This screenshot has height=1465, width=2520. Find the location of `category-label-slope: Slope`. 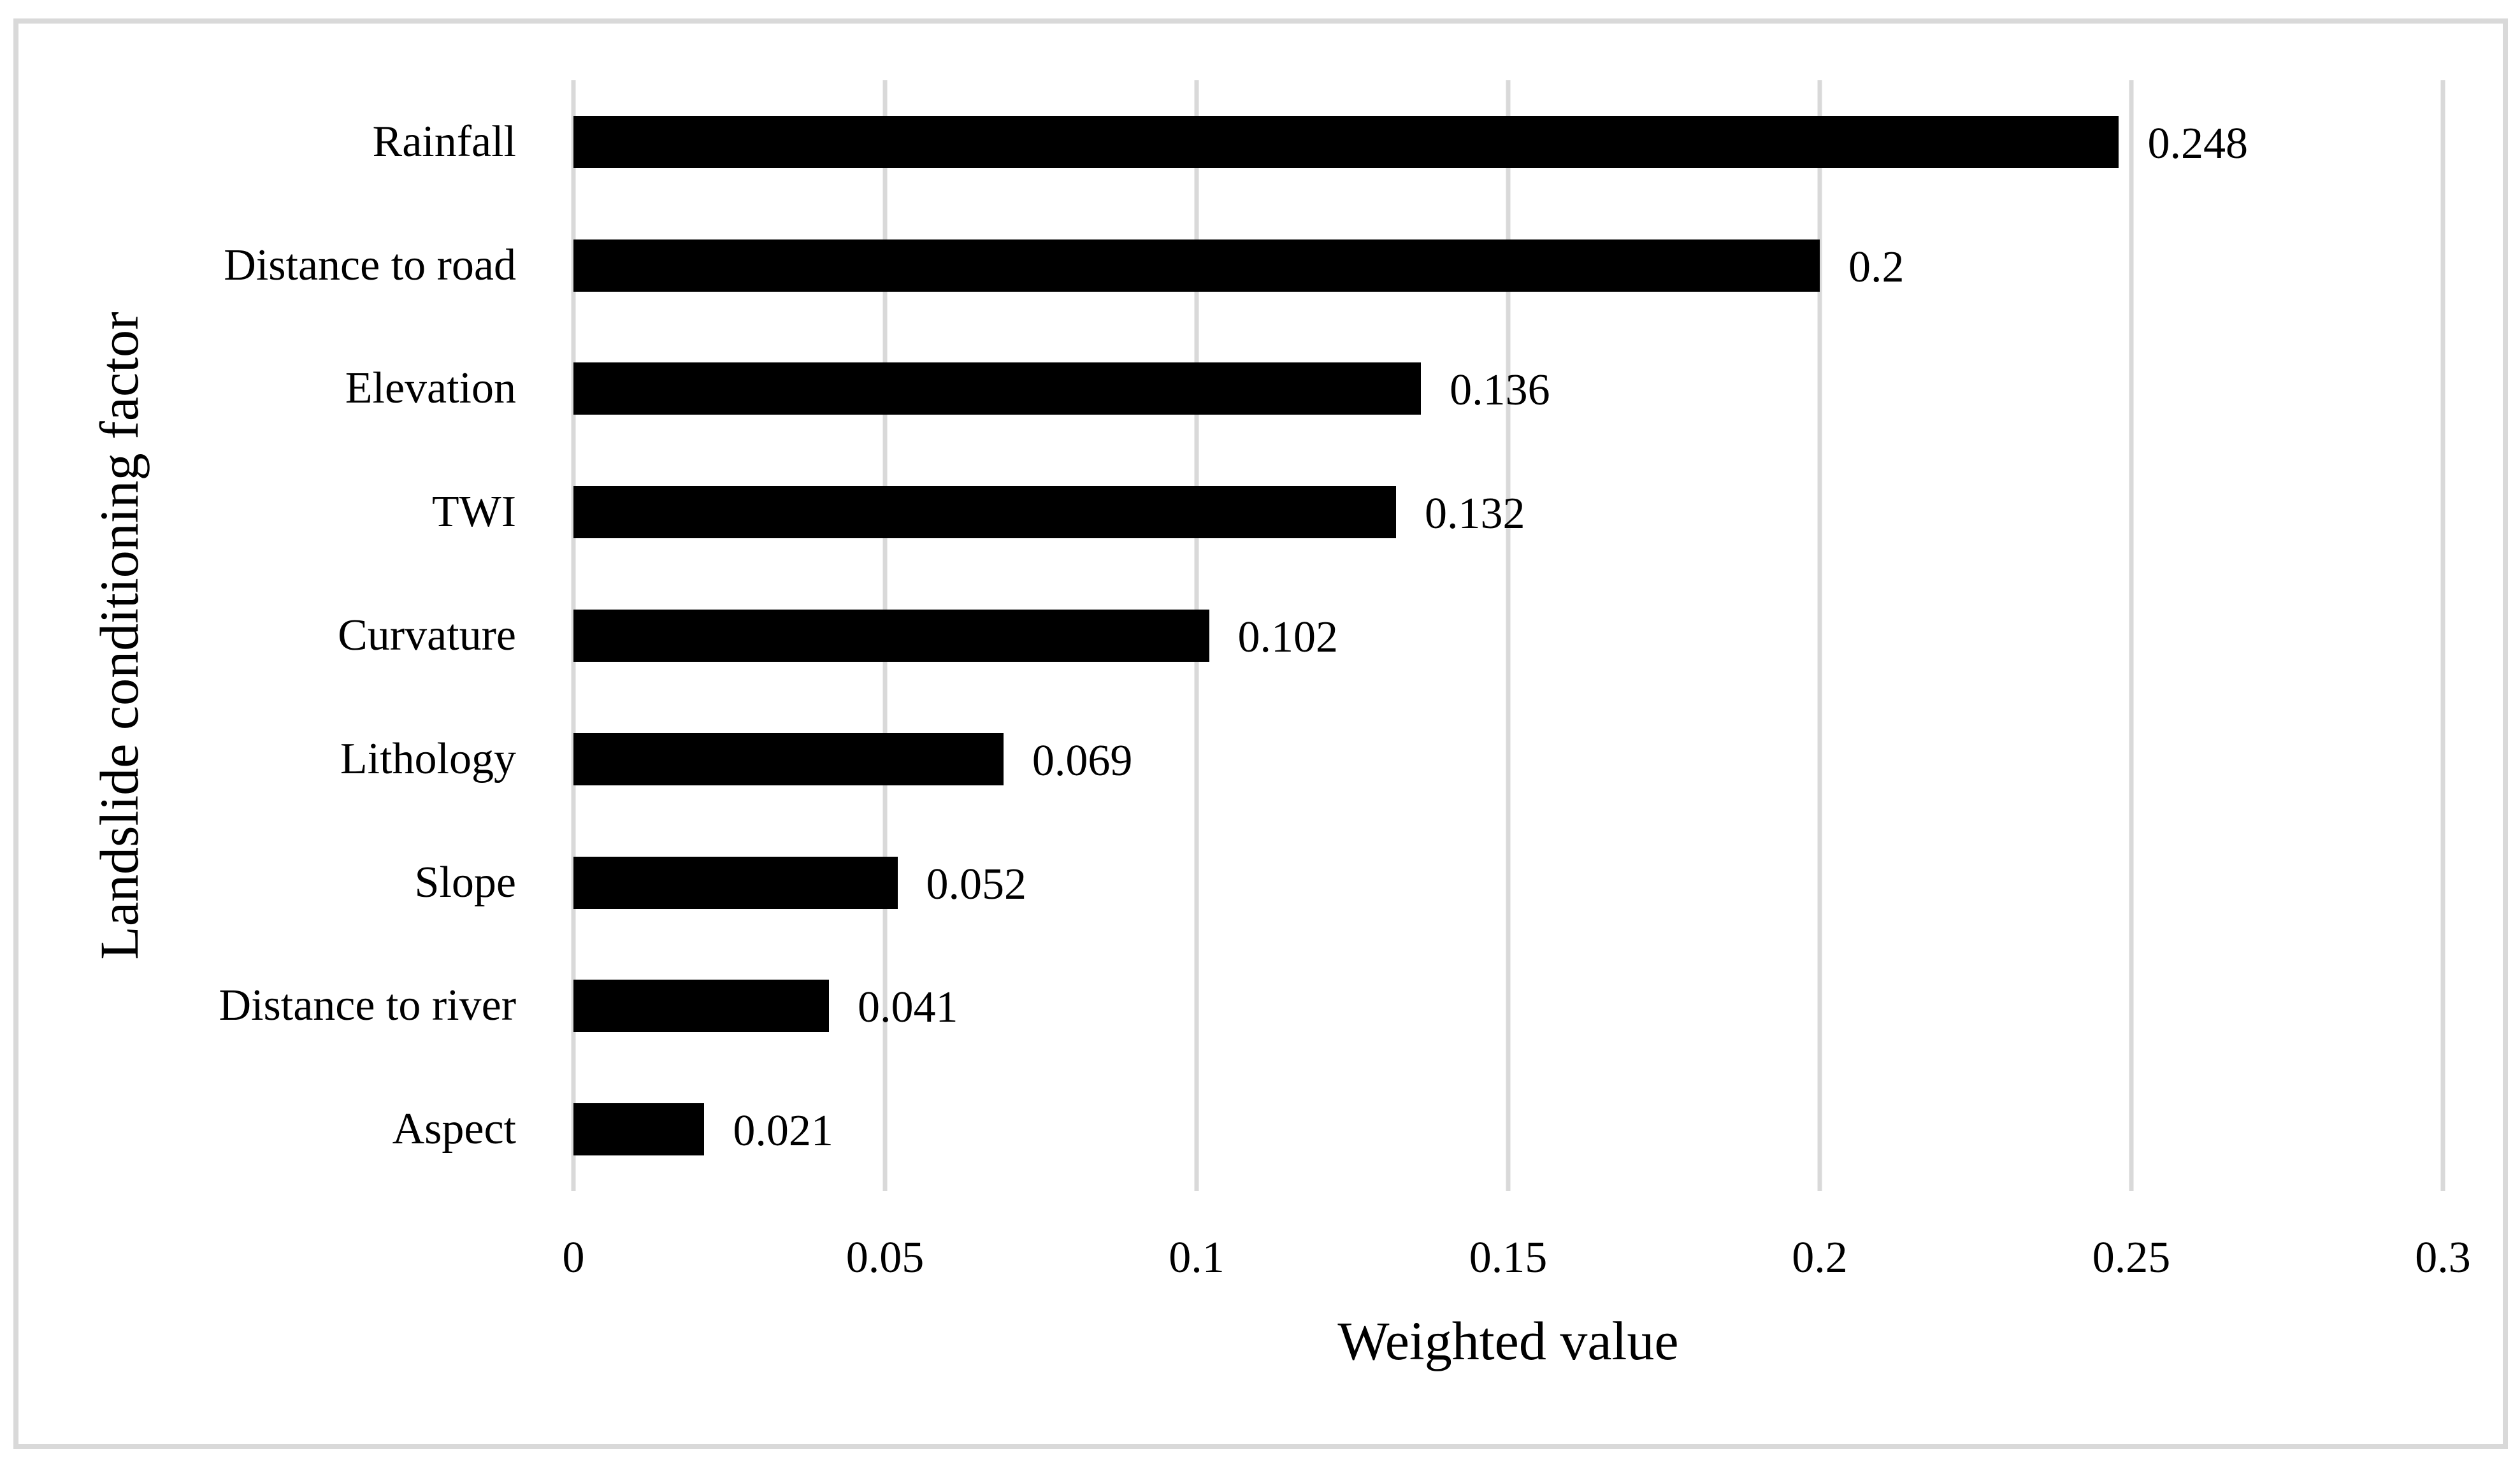

category-label-slope: Slope is located at coordinates (465, 882).